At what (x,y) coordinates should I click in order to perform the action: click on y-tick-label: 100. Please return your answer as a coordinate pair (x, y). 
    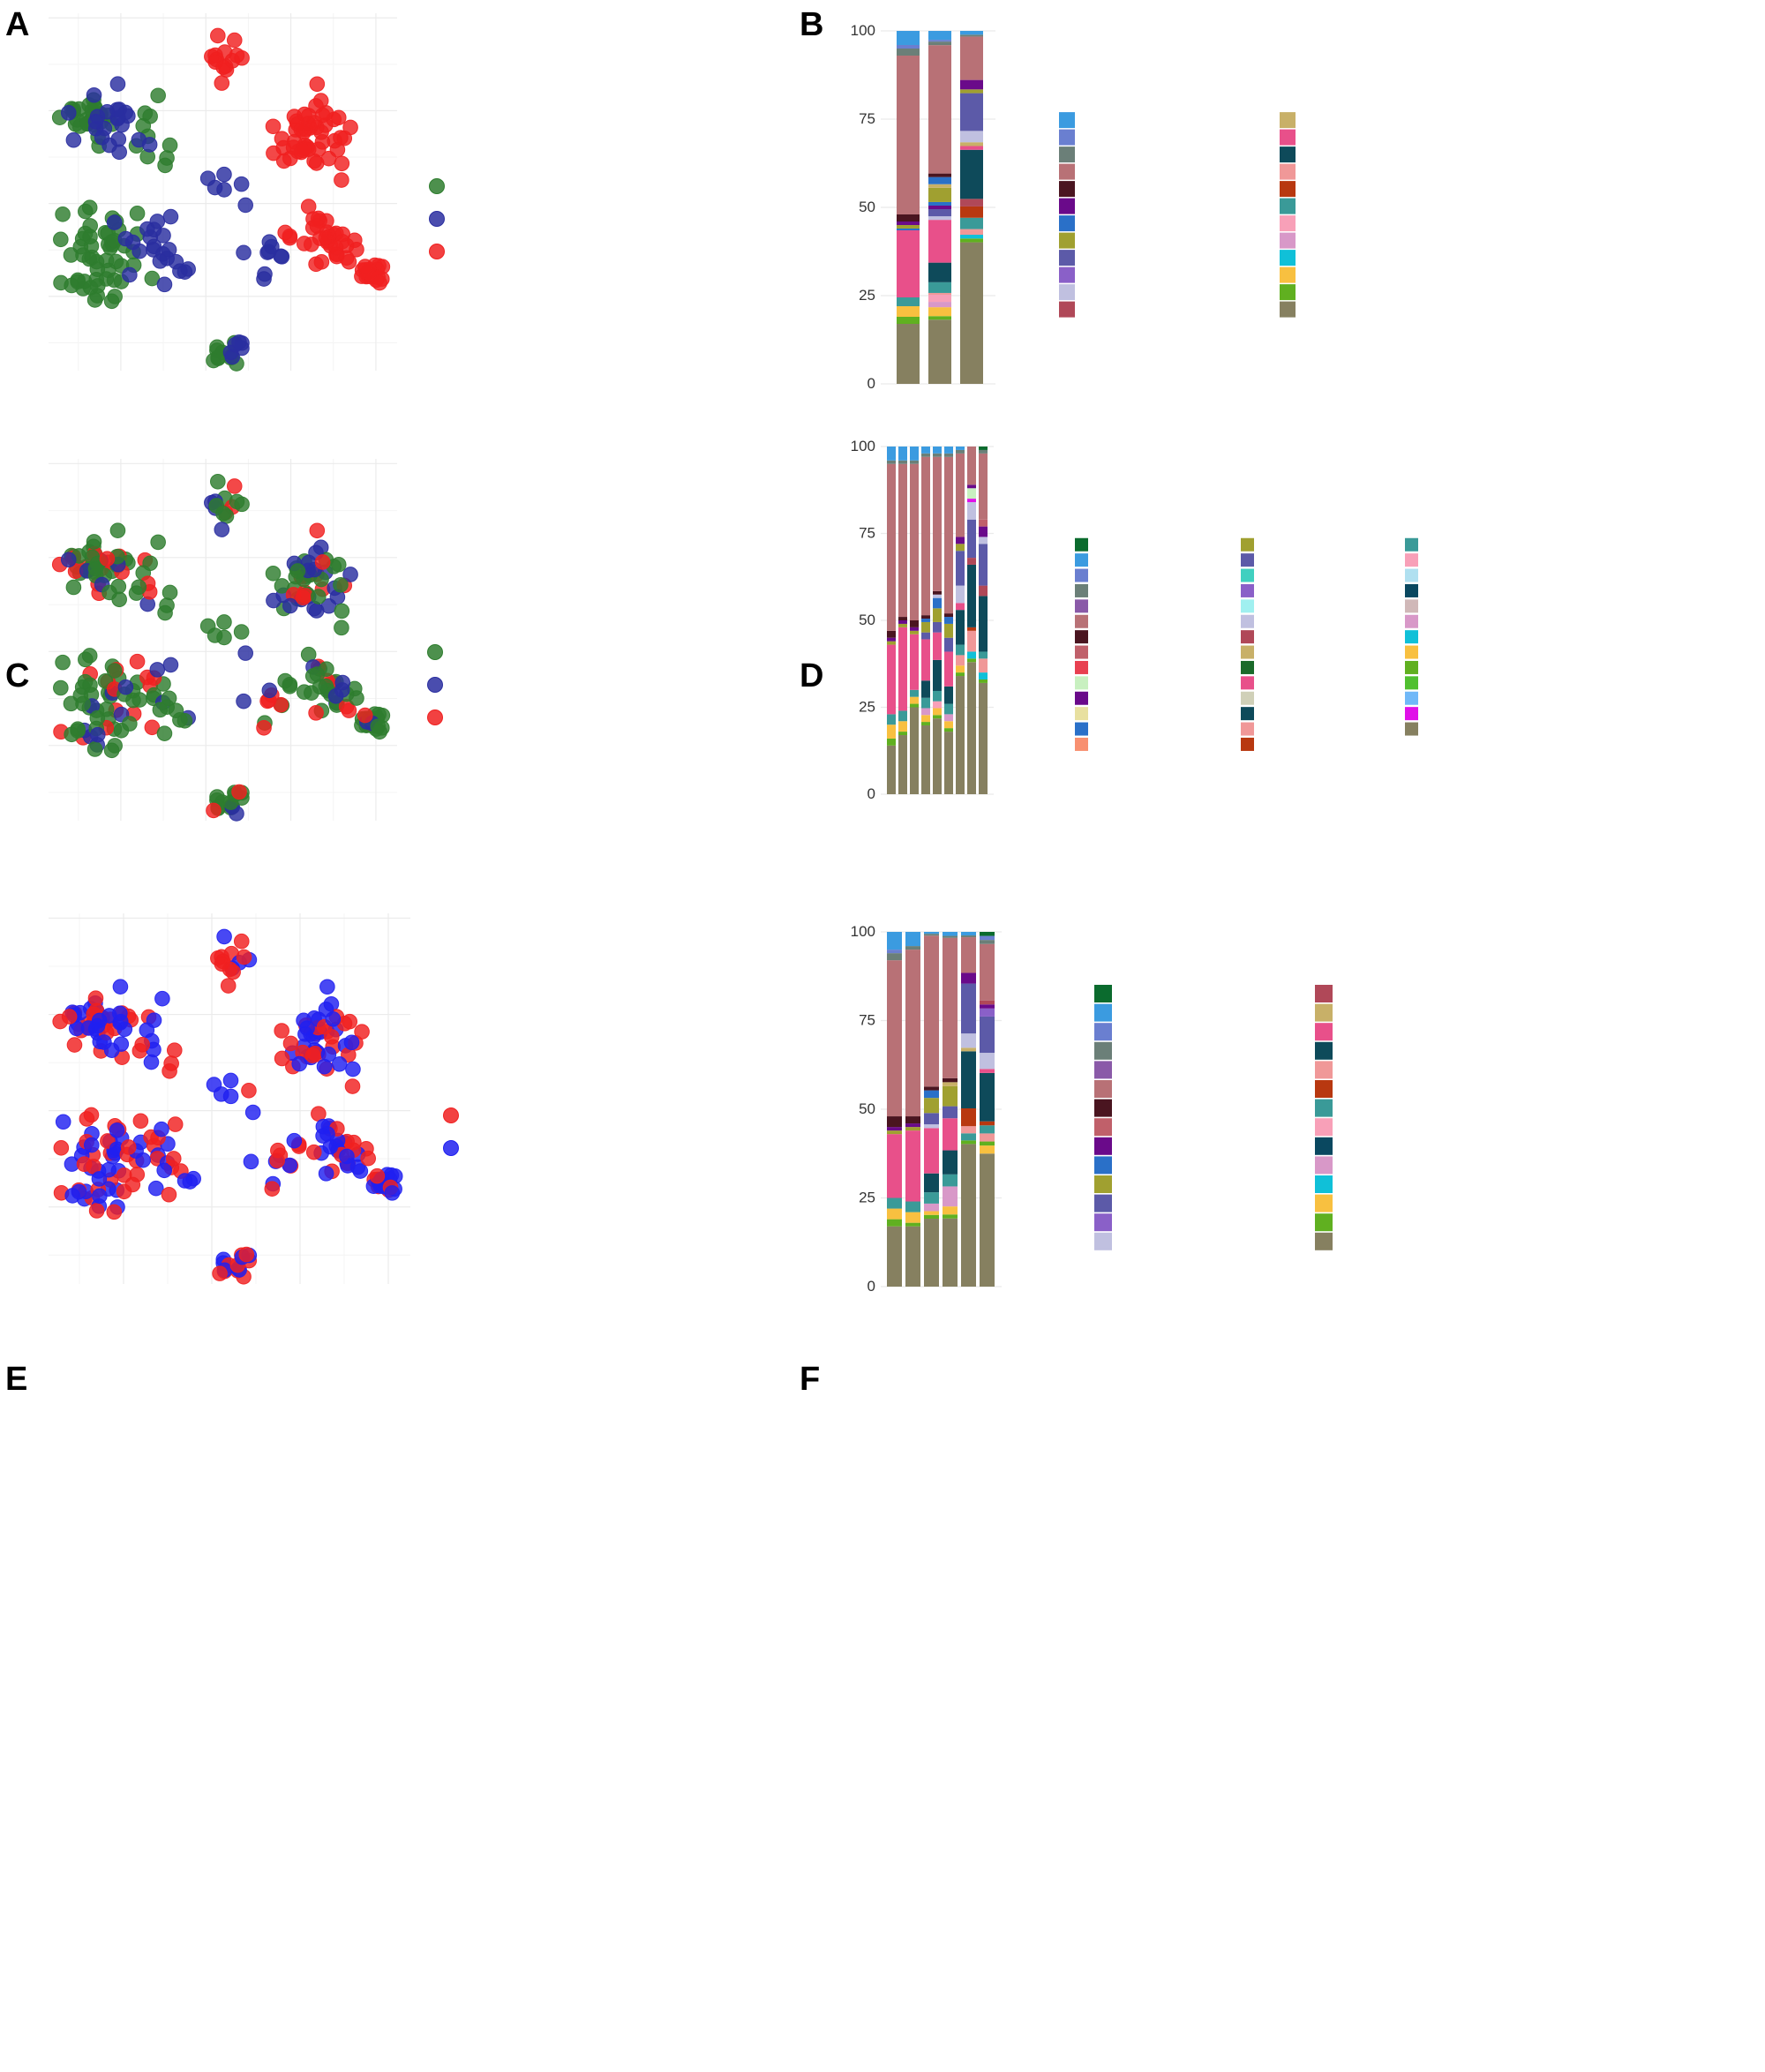
    Looking at the image, I should click on (863, 31).